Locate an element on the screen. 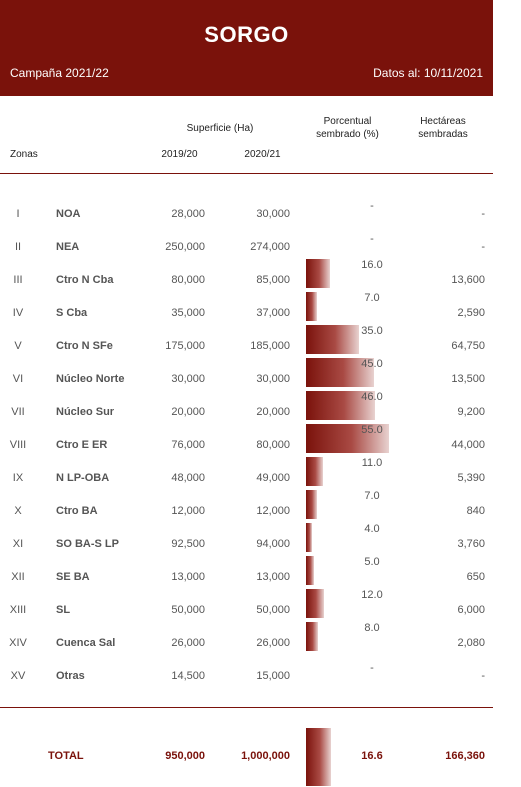 This screenshot has width=521, height=787. superficie-2019-20: 28,000 is located at coordinates (188, 214).